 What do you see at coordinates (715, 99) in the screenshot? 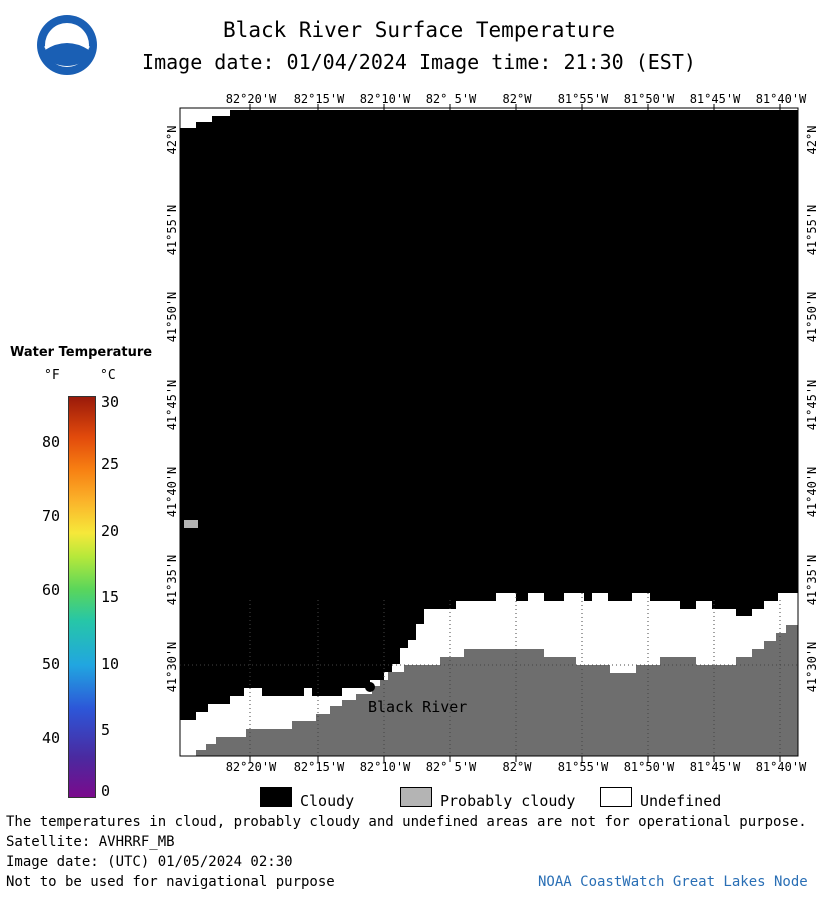
I see `lon-tick-top: 81°45'W` at bounding box center [715, 99].